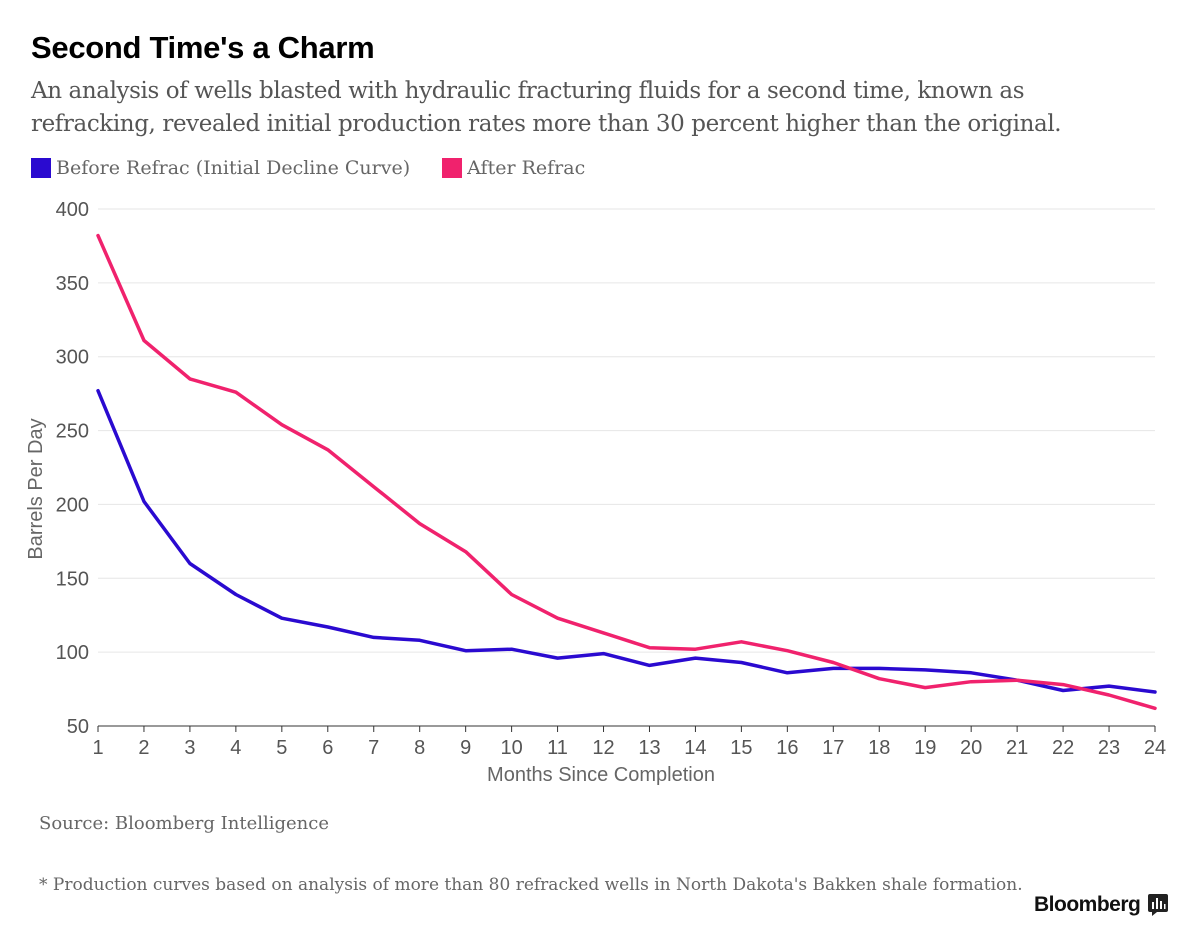  Describe the element at coordinates (629, 742) in the screenshot. I see `x-axis: 1 2 3 4 5 6 7 8 9 10 11 12 13 14 15 16 17 18 19 20 21 22 23 24` at that location.